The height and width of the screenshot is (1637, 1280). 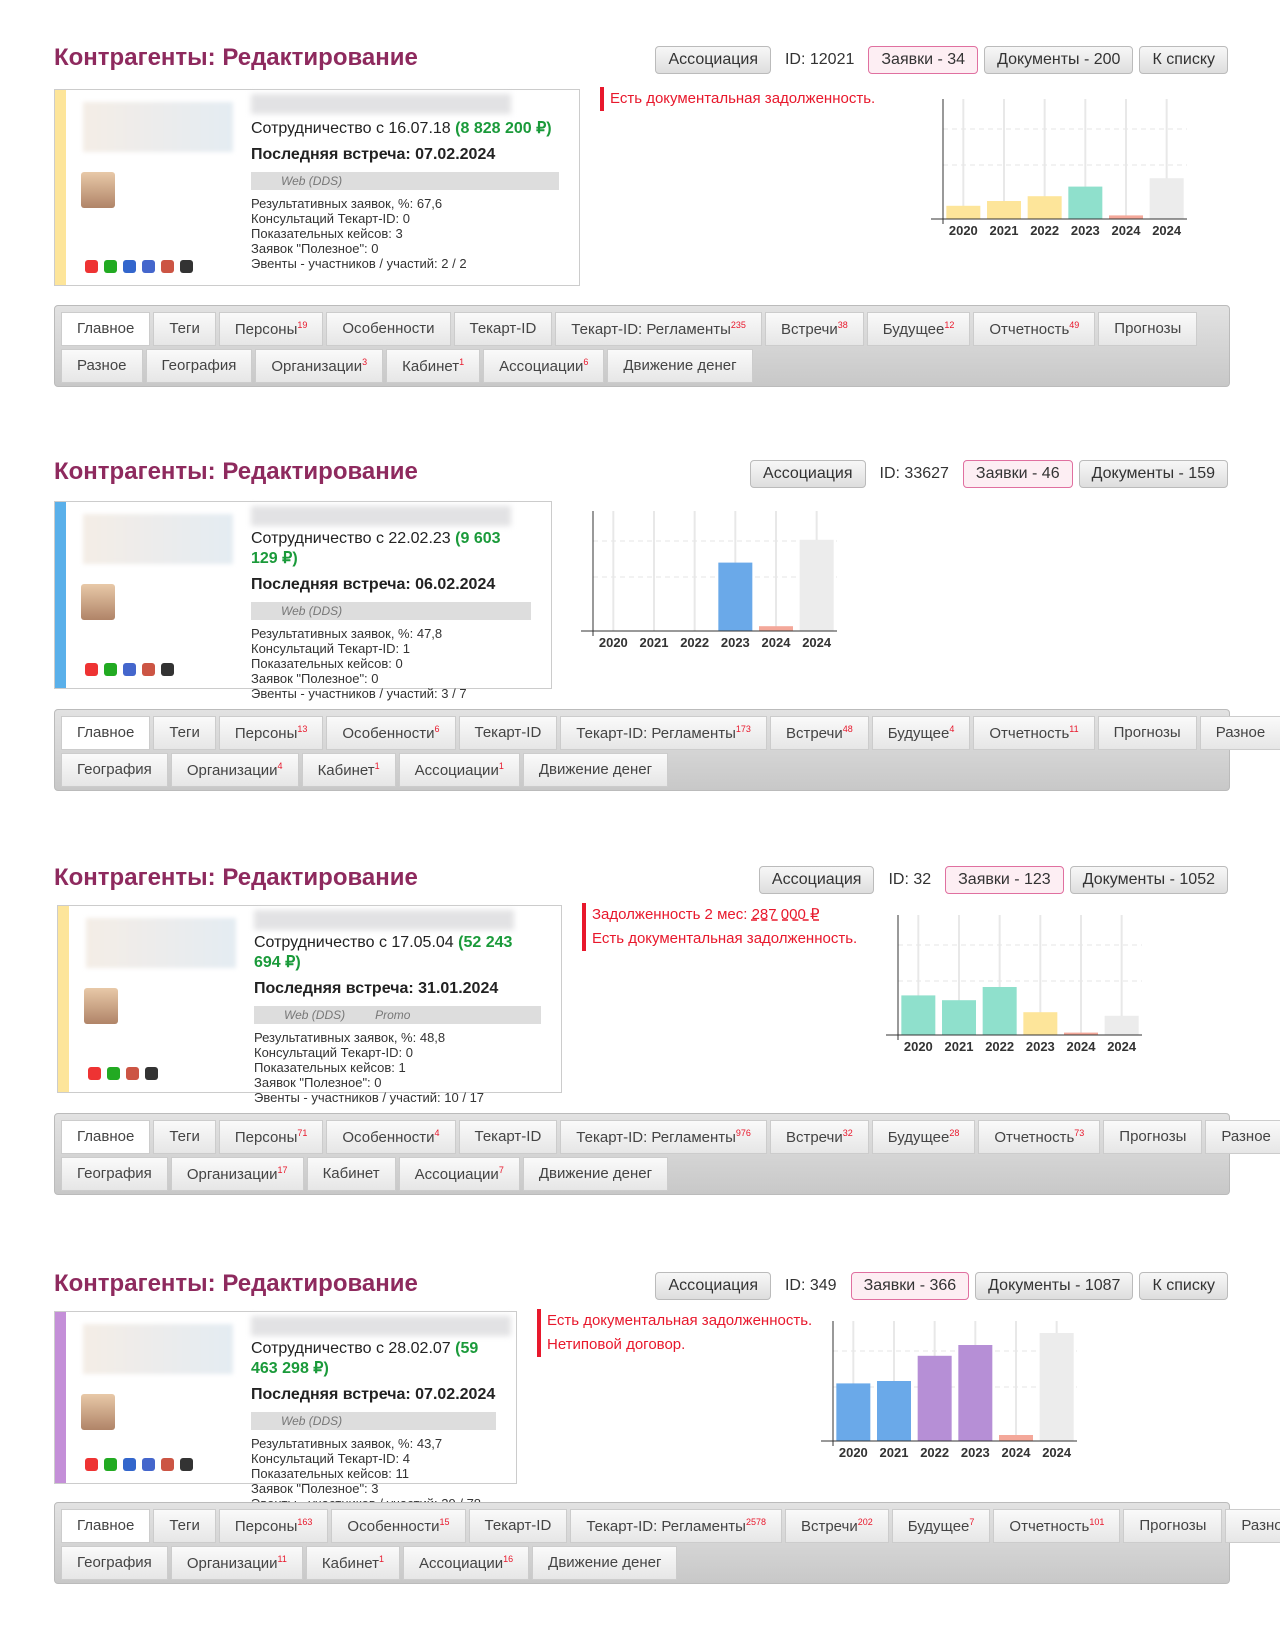 I want to click on tab: Текарт-ID: Регламенты2578, so click(x=676, y=1526).